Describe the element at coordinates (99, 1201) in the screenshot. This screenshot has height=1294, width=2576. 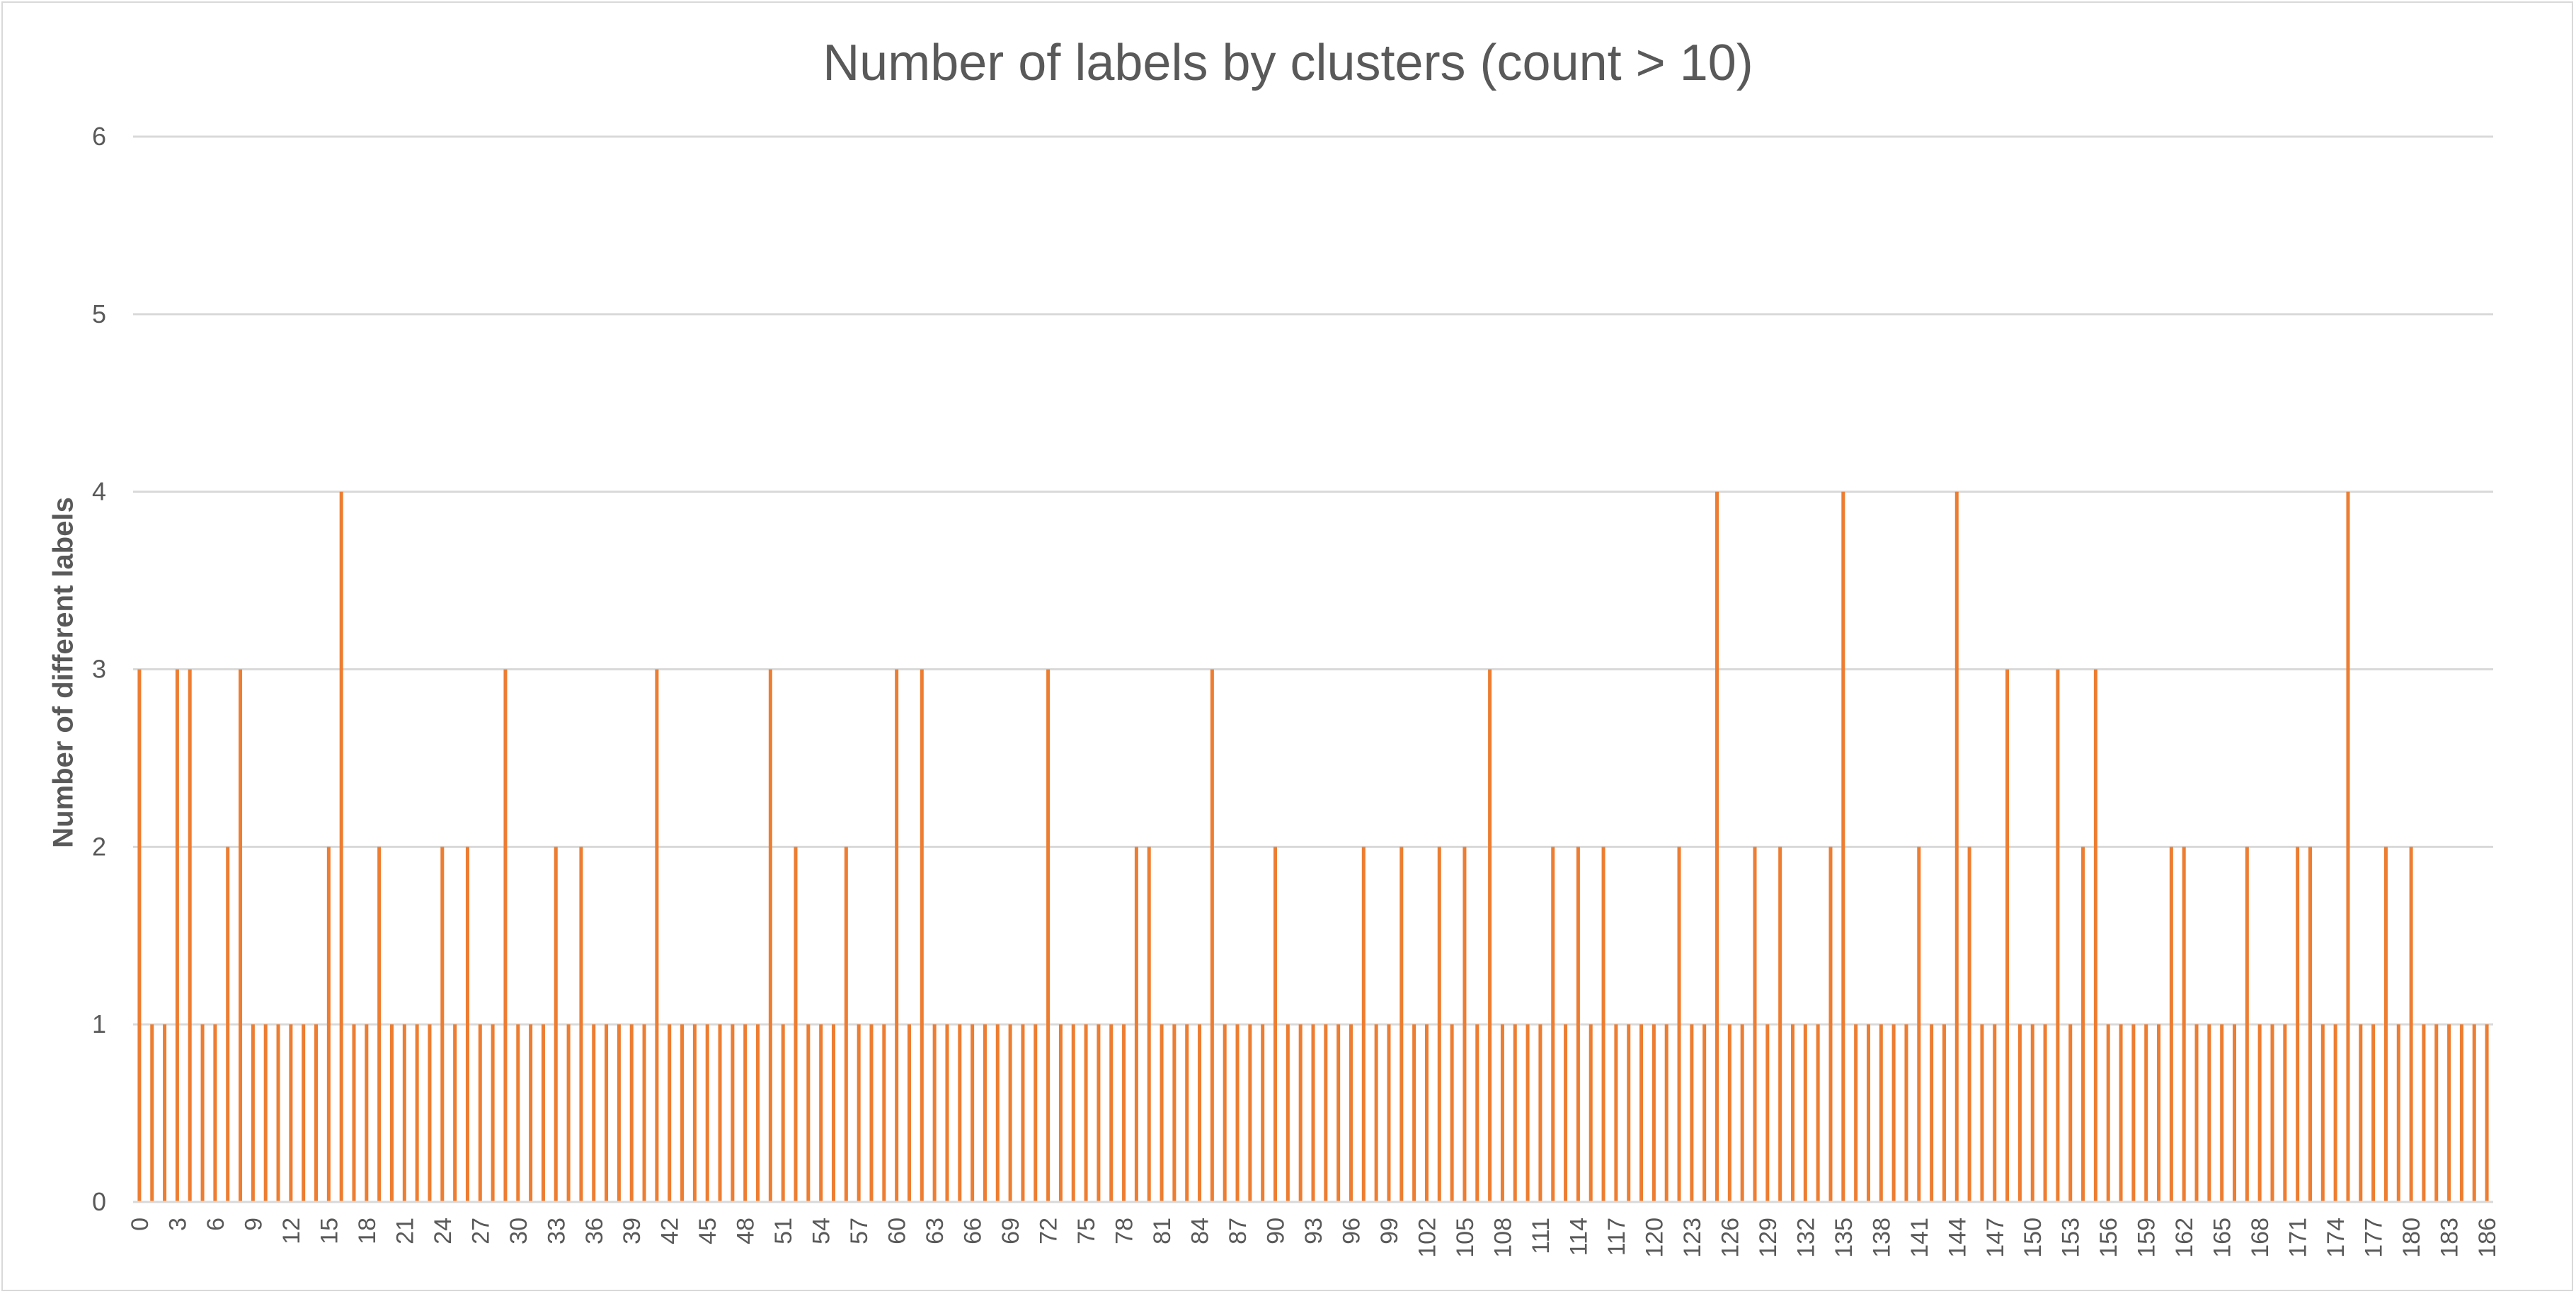
I see `y-tick-label: 0` at that location.